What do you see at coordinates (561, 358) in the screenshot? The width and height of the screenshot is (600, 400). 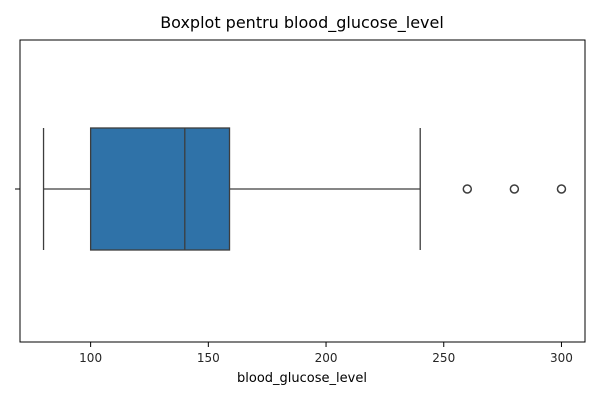 I see `x-tick-label: 300` at bounding box center [561, 358].